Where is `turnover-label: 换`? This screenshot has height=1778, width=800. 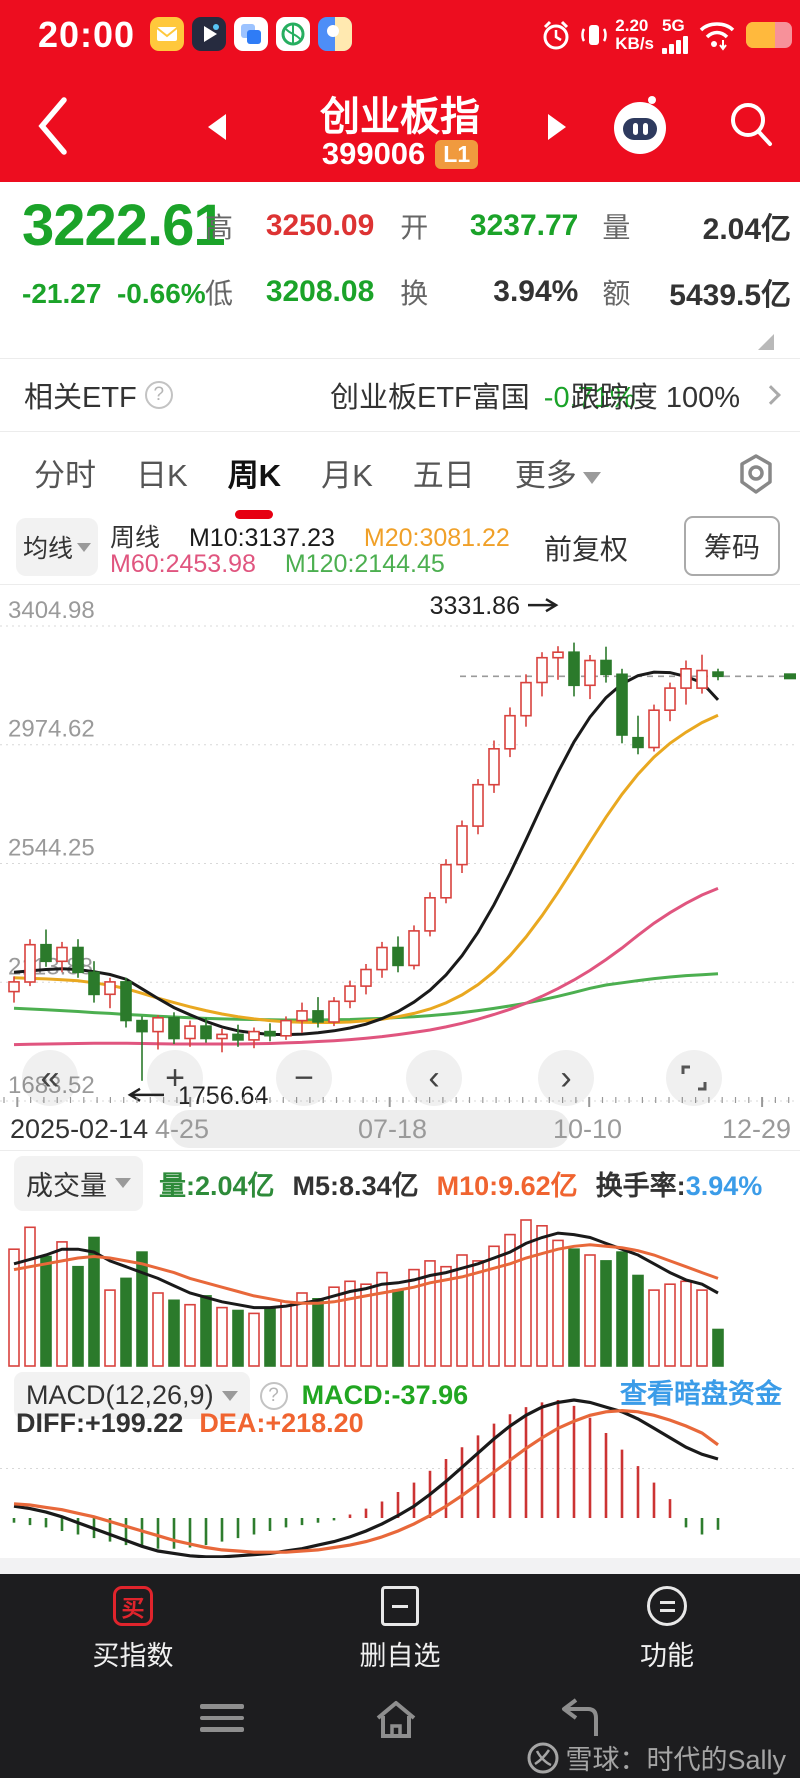 turnover-label: 换 is located at coordinates (414, 293).